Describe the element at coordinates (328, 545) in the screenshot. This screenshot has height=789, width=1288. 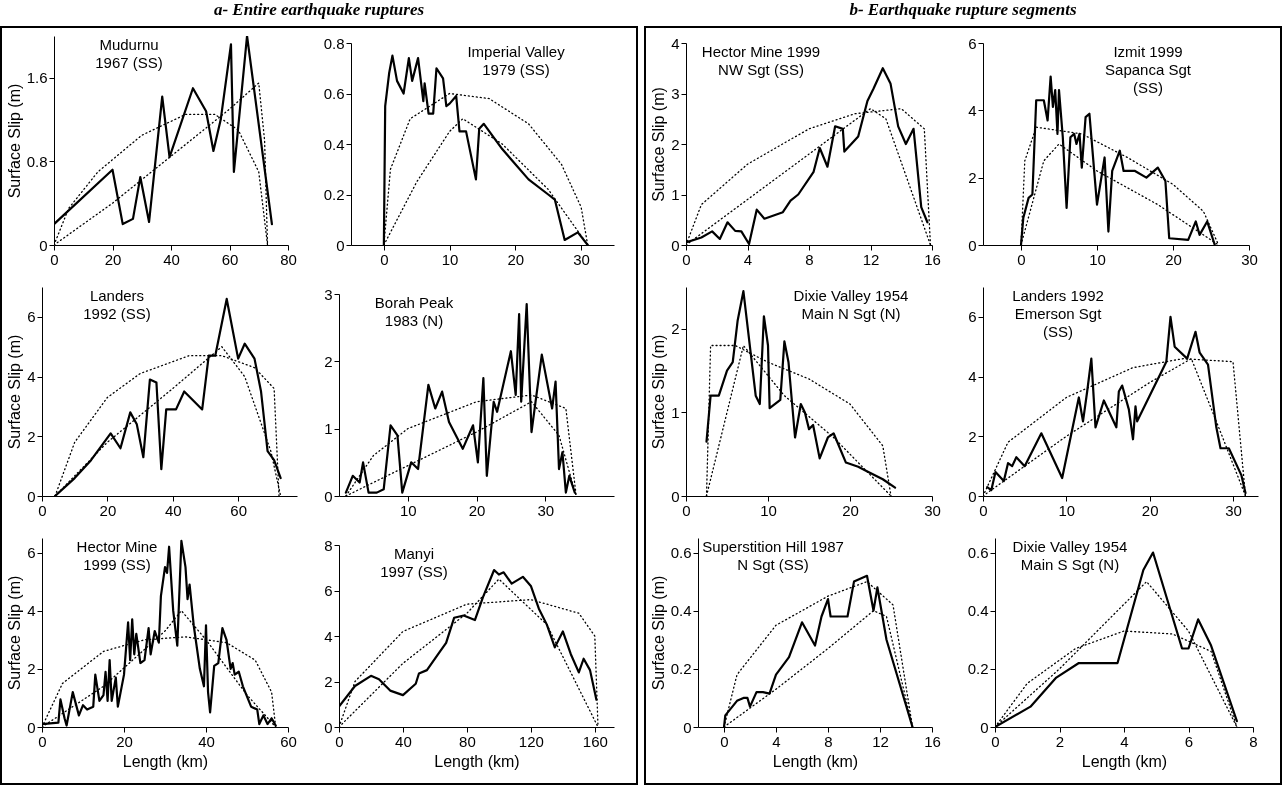
I see `y-tick-label: 8` at that location.